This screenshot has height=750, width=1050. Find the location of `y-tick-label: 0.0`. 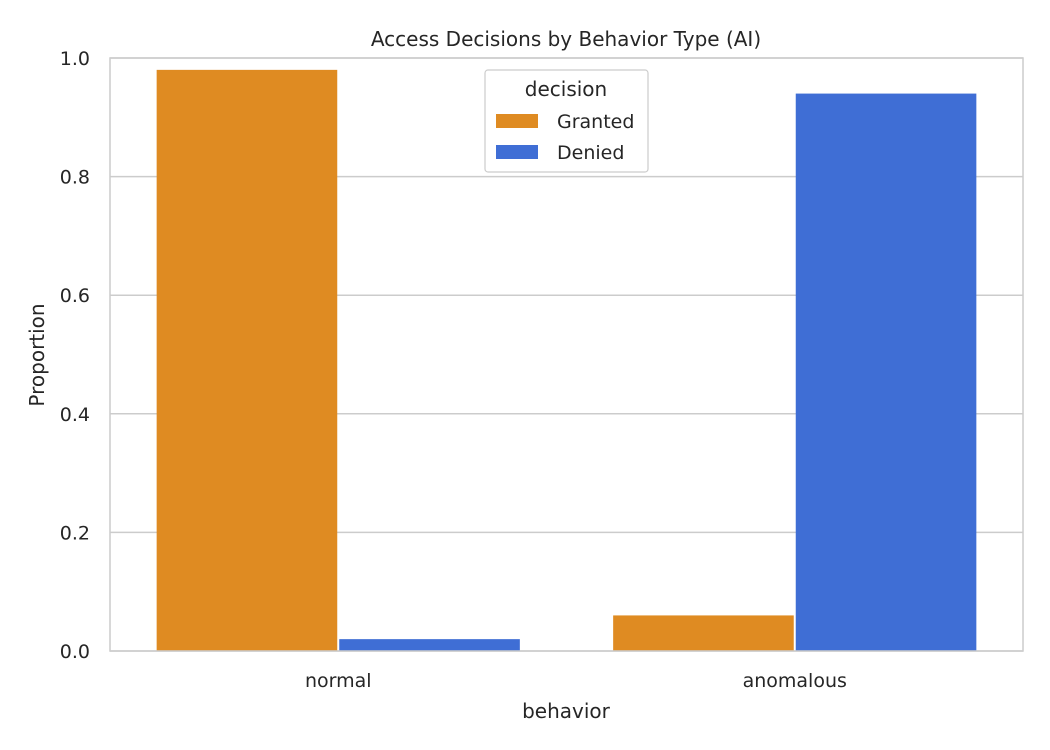

y-tick-label: 0.0 is located at coordinates (75, 652).